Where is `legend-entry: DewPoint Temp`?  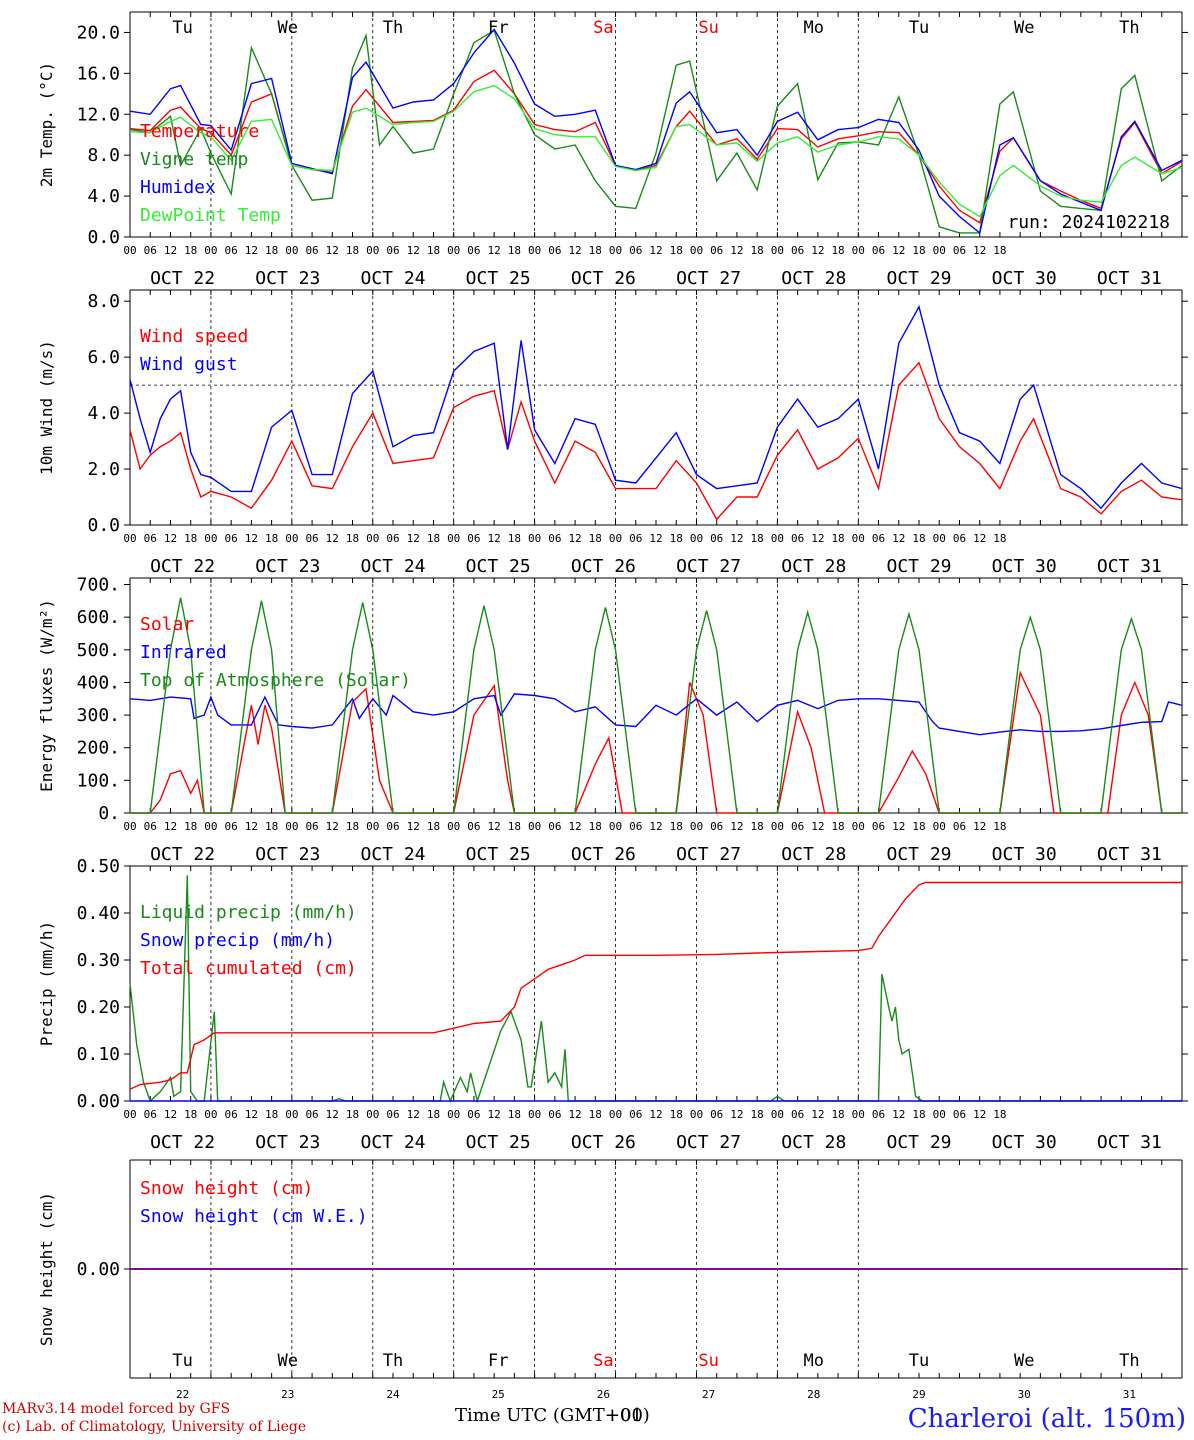 legend-entry: DewPoint Temp is located at coordinates (210, 215).